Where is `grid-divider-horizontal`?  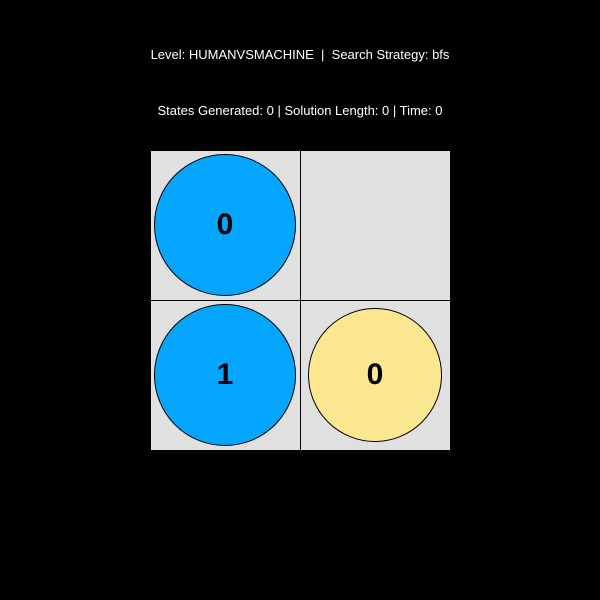
grid-divider-horizontal is located at coordinates (300, 300).